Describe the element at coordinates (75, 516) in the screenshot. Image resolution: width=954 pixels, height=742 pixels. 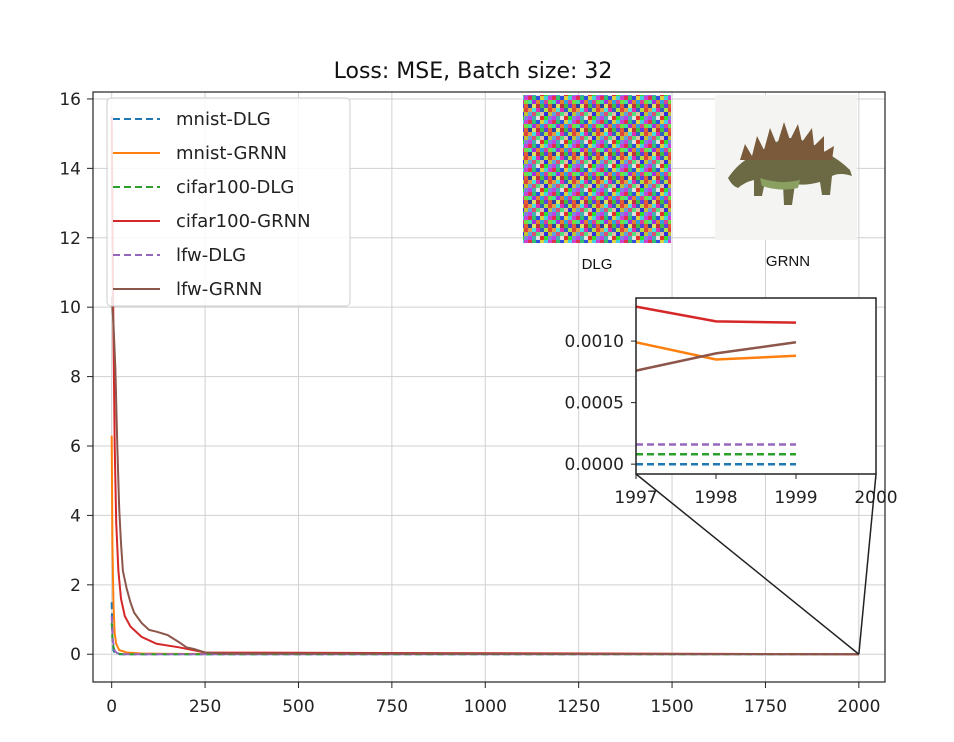
I see `y-tick-label: 4` at that location.